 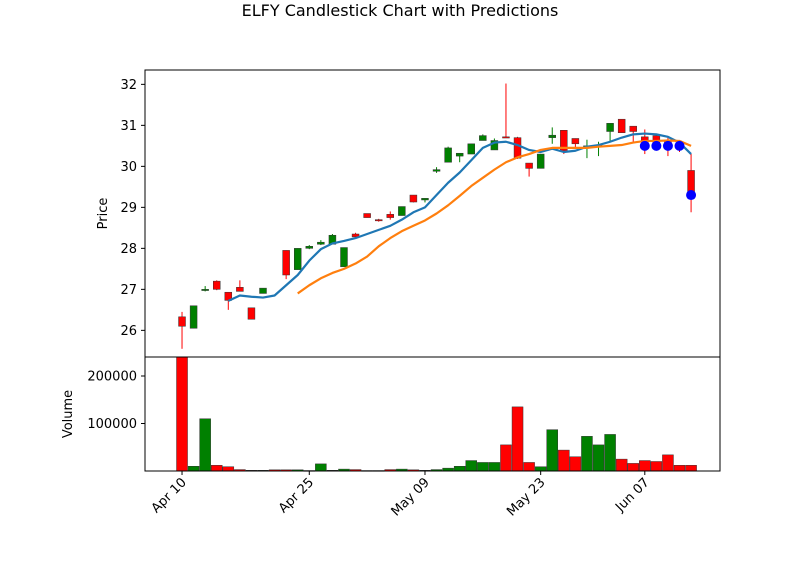 I want to click on price-ytick-label: 27, so click(x=128, y=290).